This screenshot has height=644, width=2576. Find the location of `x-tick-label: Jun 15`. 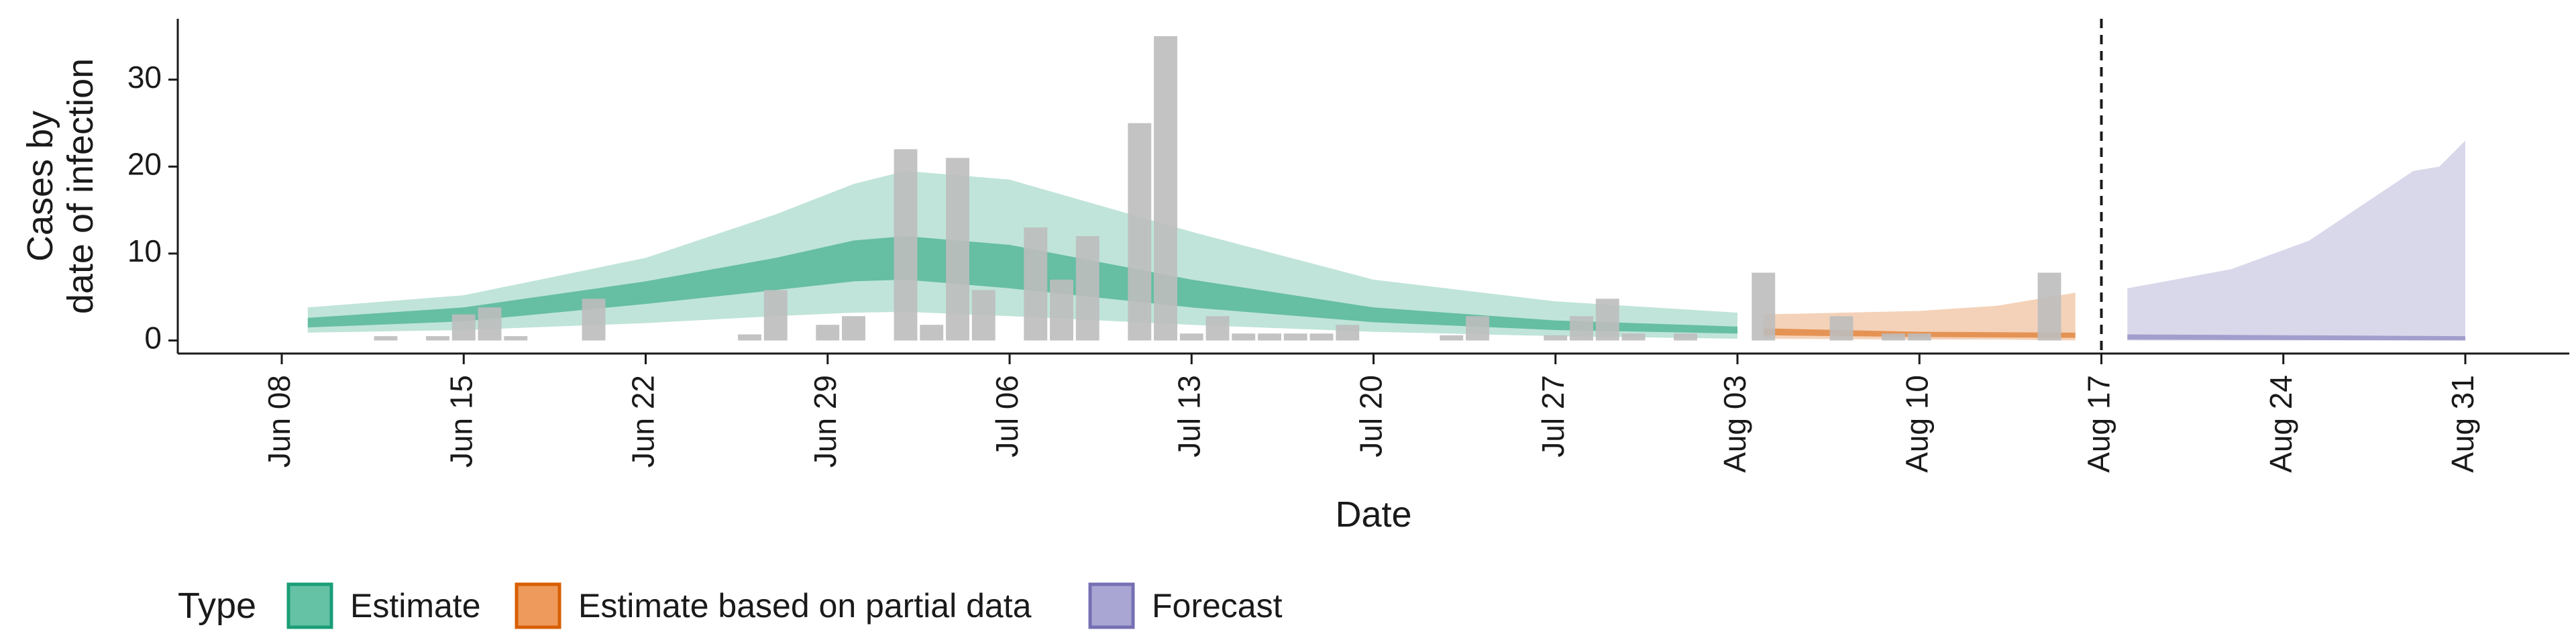

x-tick-label: Jun 15 is located at coordinates (460, 421).